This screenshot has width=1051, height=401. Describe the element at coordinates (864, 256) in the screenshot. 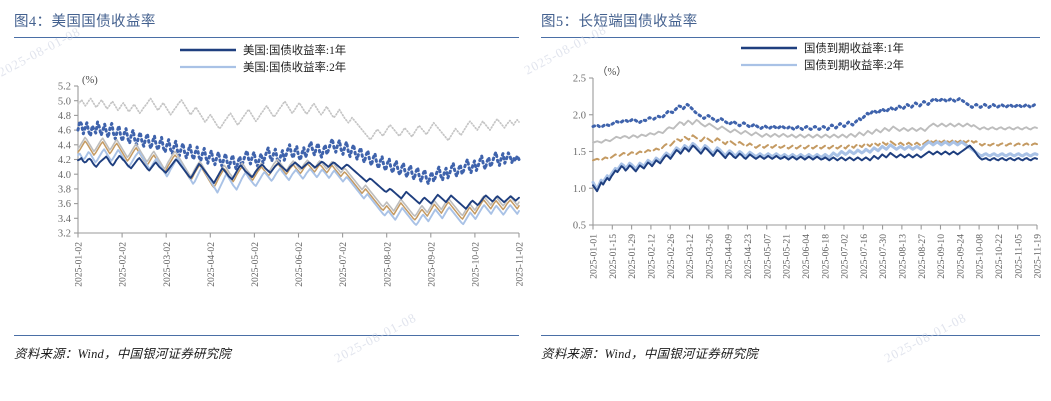

I see `svg-text: 2025-07-16` at that location.